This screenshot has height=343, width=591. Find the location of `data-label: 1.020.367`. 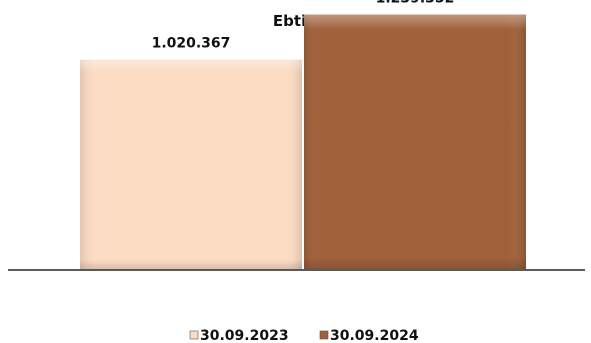

data-label: 1.020.367 is located at coordinates (191, 44).